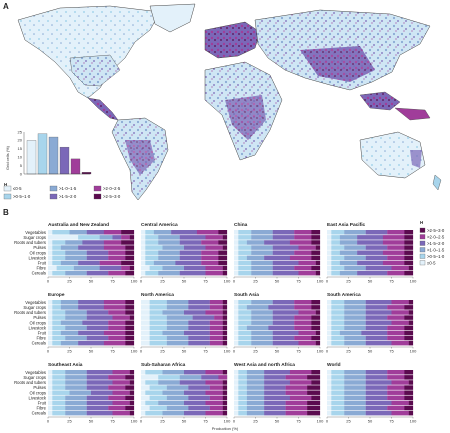 This screenshot has width=450, height=433. What do you see at coordinates (7, 196) in the screenshot?
I see `map-legend-swatch` at bounding box center [7, 196].